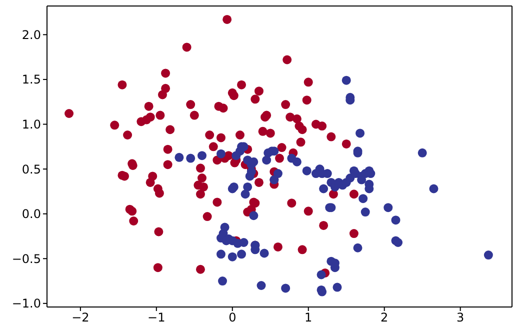 The width and height of the screenshot is (516, 335). What do you see at coordinates (232, 317) in the screenshot?
I see `x-tick-label: 0` at bounding box center [232, 317].